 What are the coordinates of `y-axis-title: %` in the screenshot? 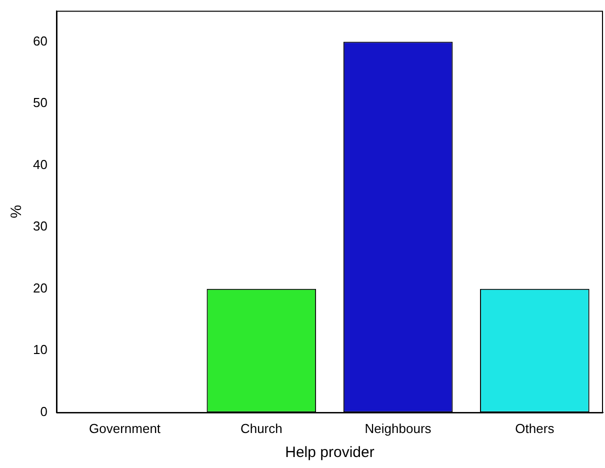 It's located at (17, 211).